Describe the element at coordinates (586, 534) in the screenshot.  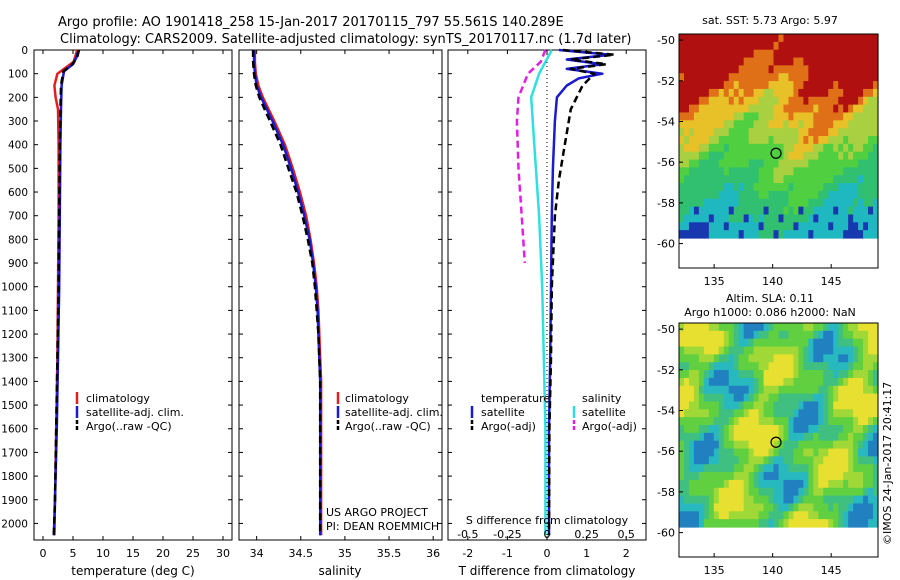
I see `s-tick-label: 0.25` at that location.